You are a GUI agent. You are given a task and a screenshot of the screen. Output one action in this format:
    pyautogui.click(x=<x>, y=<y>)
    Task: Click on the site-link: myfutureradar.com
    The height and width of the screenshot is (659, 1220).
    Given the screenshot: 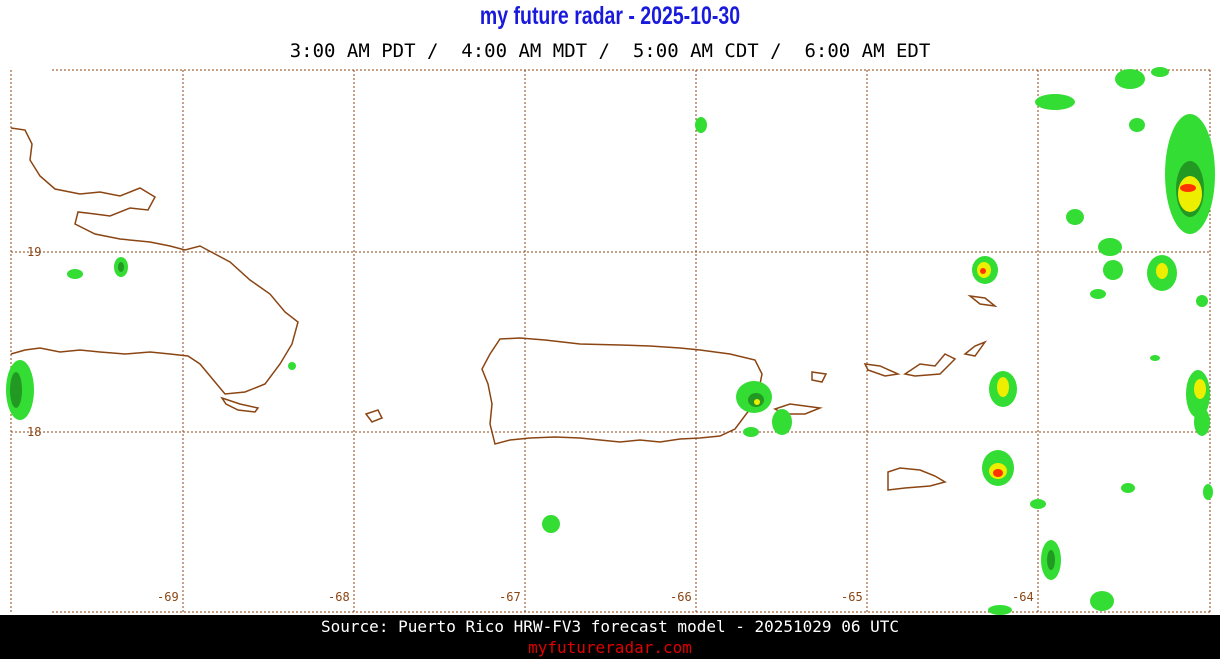 What is the action you would take?
    pyautogui.click(x=610, y=647)
    